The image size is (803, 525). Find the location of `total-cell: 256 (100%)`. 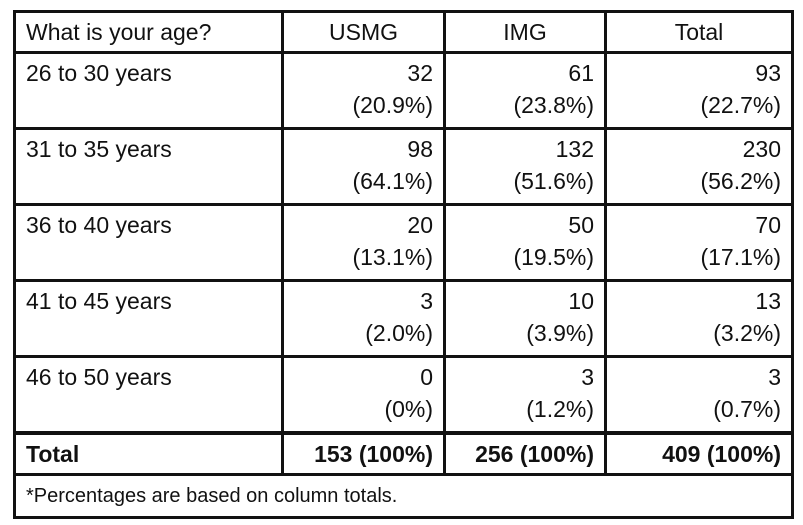

total-cell: 256 (100%) is located at coordinates (525, 453).